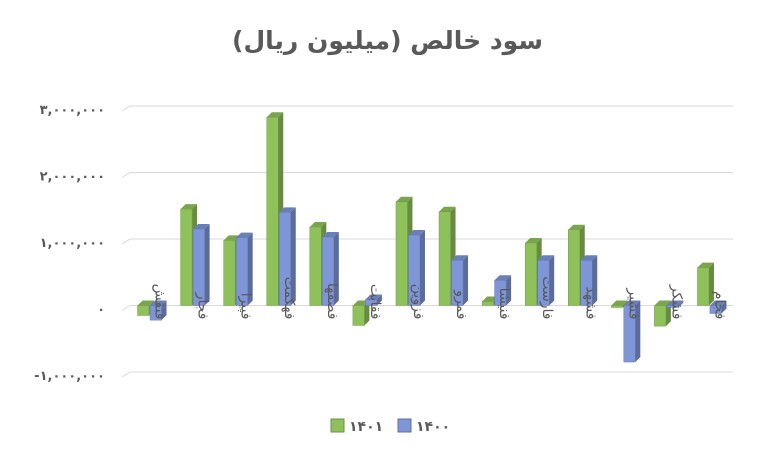 This screenshot has height=465, width=775. Describe the element at coordinates (387, 40) in the screenshot. I see `chart-title: سود خالص (میلیون ریال)` at that location.